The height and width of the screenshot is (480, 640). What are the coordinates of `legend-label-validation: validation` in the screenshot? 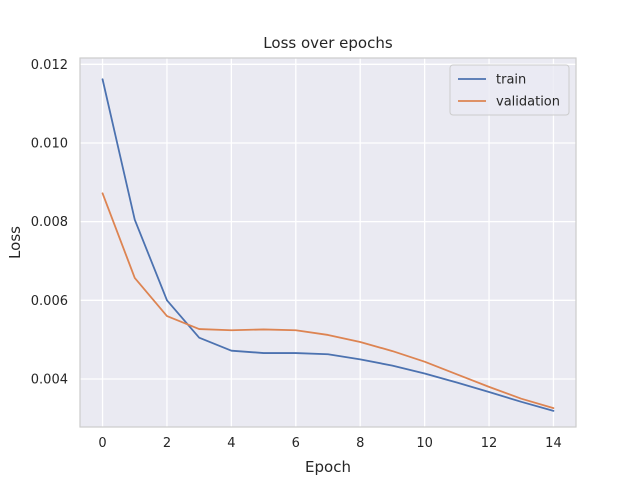 It's located at (528, 102).